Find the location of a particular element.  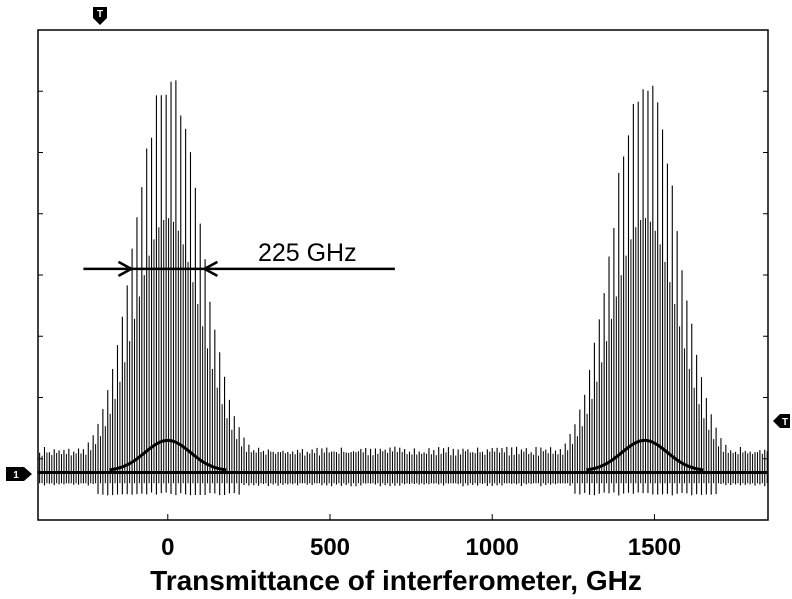

top-marker-label: T is located at coordinates (100, 14).